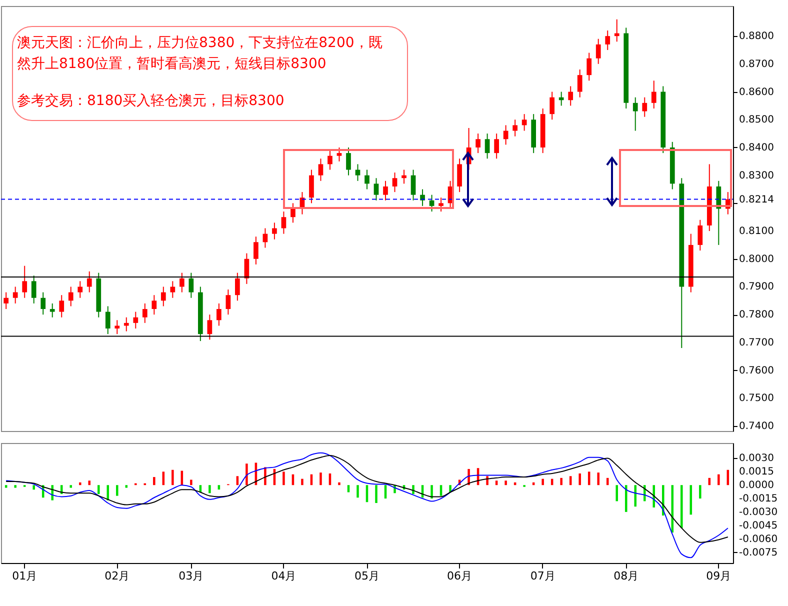 The image size is (788, 606). Describe the element at coordinates (758, 526) in the screenshot. I see `y-tick-label: -0.0045` at that location.